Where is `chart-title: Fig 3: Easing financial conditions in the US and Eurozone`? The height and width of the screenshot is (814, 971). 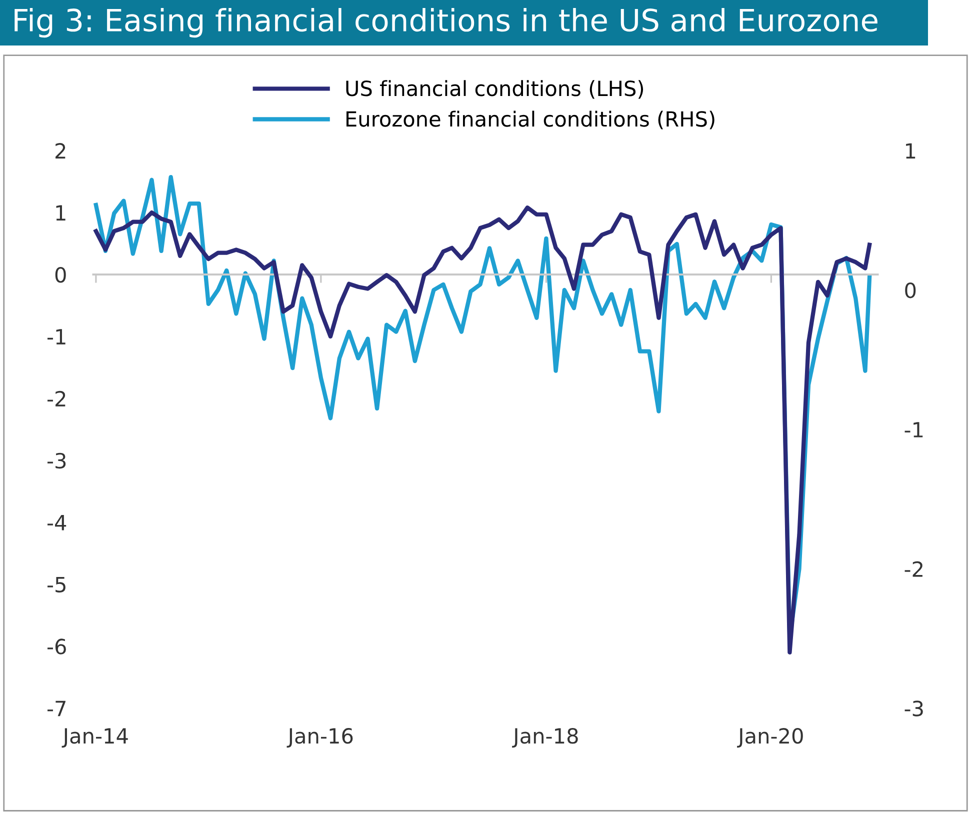 chart-title: Fig 3: Easing financial conditions in the US and Eurozone is located at coordinates (446, 23).